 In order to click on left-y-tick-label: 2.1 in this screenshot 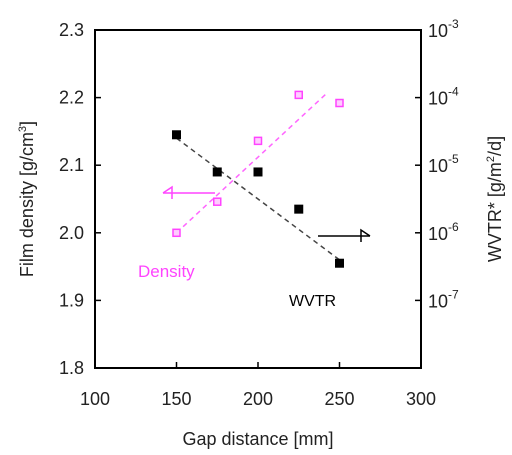, I will do `click(71, 165)`.